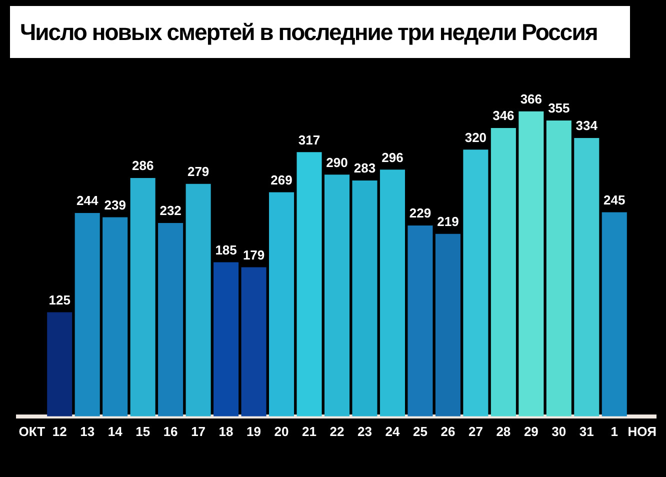  I want to click on x-tick-label: 26, so click(448, 431).